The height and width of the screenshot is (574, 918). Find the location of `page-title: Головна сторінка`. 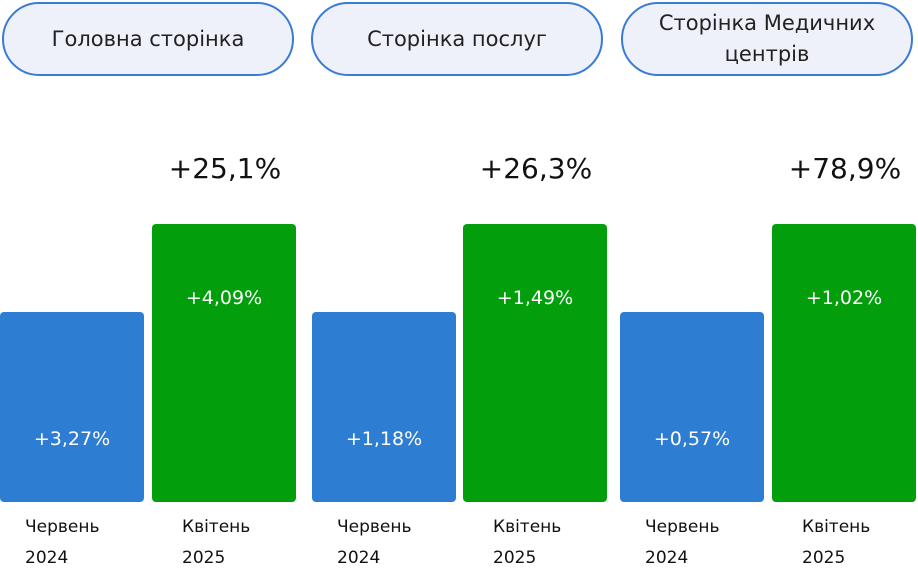

page-title: Головна сторінка is located at coordinates (148, 39).